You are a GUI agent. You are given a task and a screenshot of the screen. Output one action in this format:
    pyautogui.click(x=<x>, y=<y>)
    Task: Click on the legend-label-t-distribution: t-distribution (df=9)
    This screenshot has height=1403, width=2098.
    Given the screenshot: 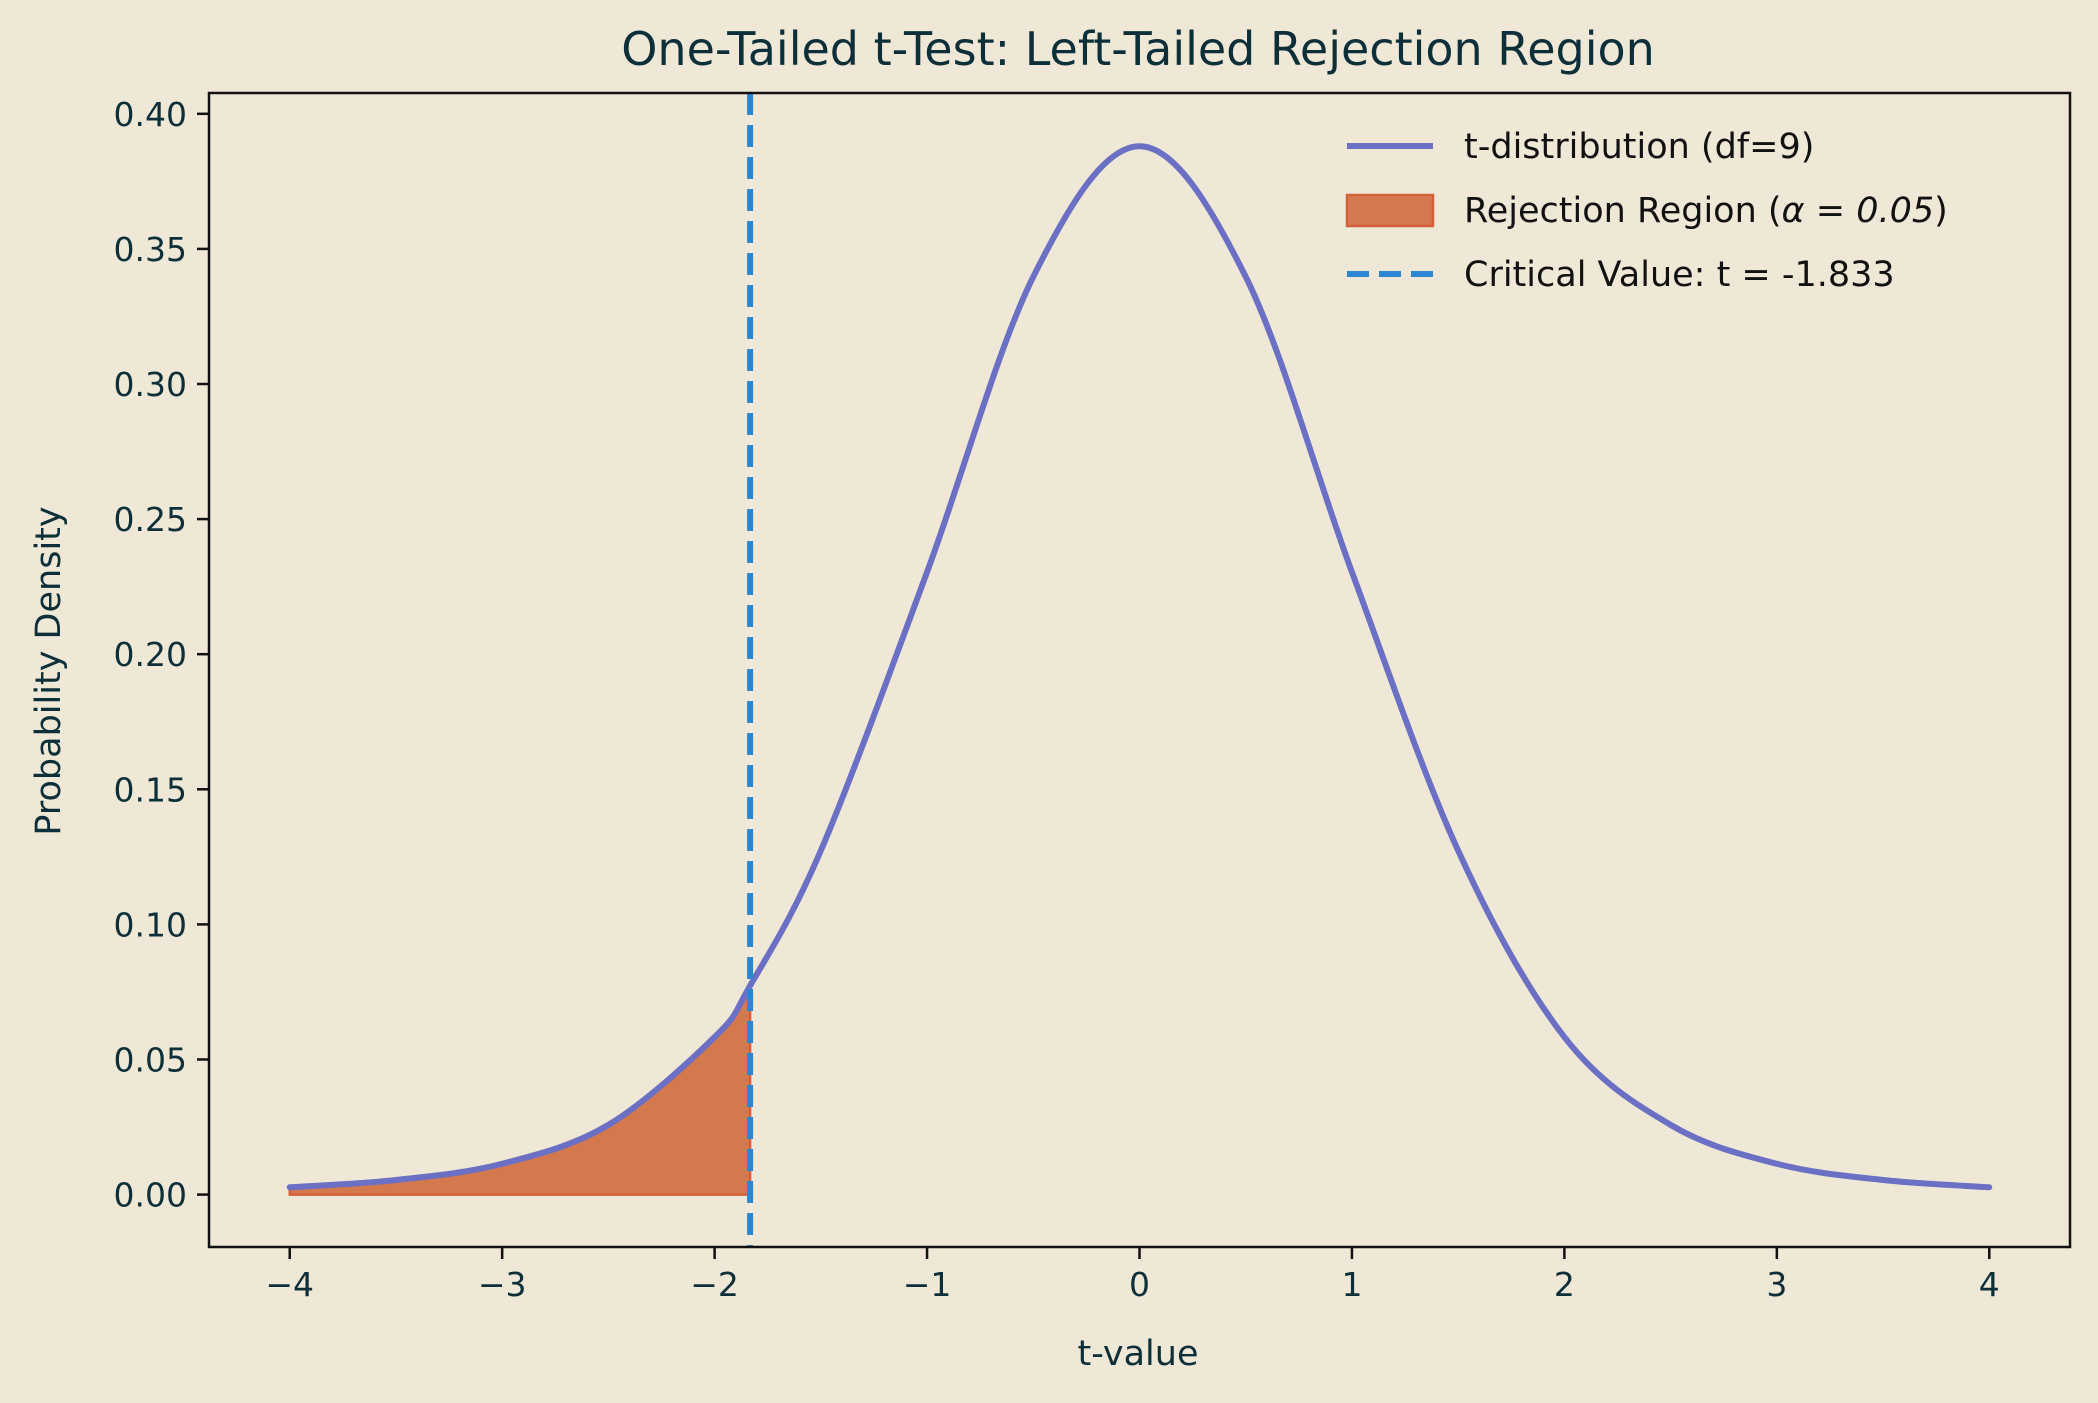 What is the action you would take?
    pyautogui.click(x=1639, y=147)
    